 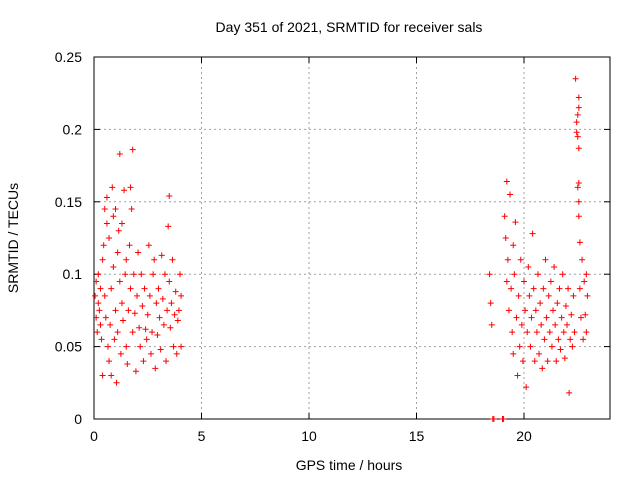 What do you see at coordinates (68, 347) in the screenshot?
I see `y-tick-label: 0.05` at bounding box center [68, 347].